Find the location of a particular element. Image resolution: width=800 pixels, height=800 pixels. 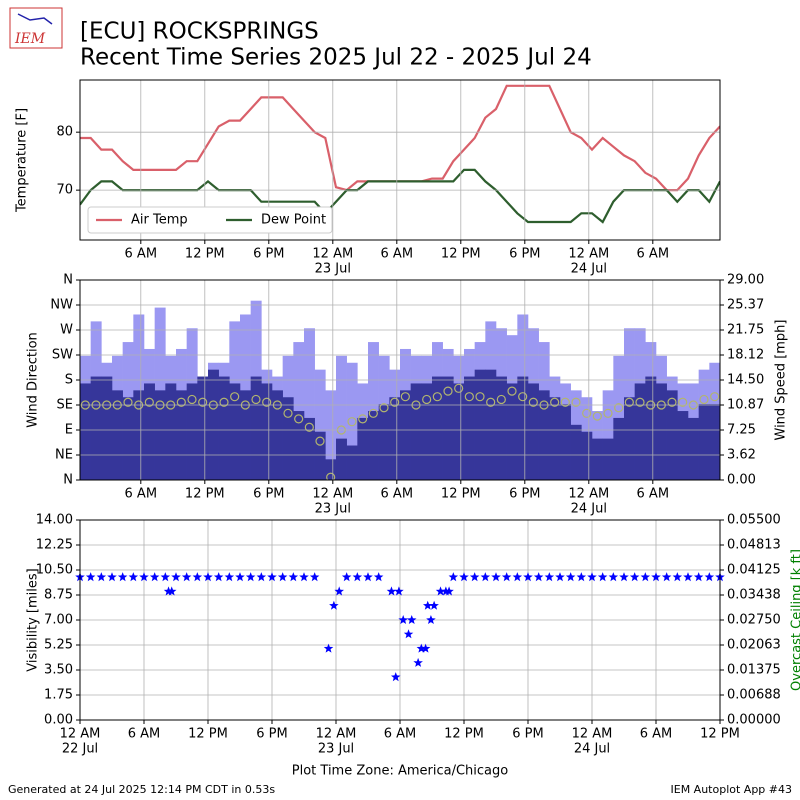

y-tick-label: E is located at coordinates (69, 430).